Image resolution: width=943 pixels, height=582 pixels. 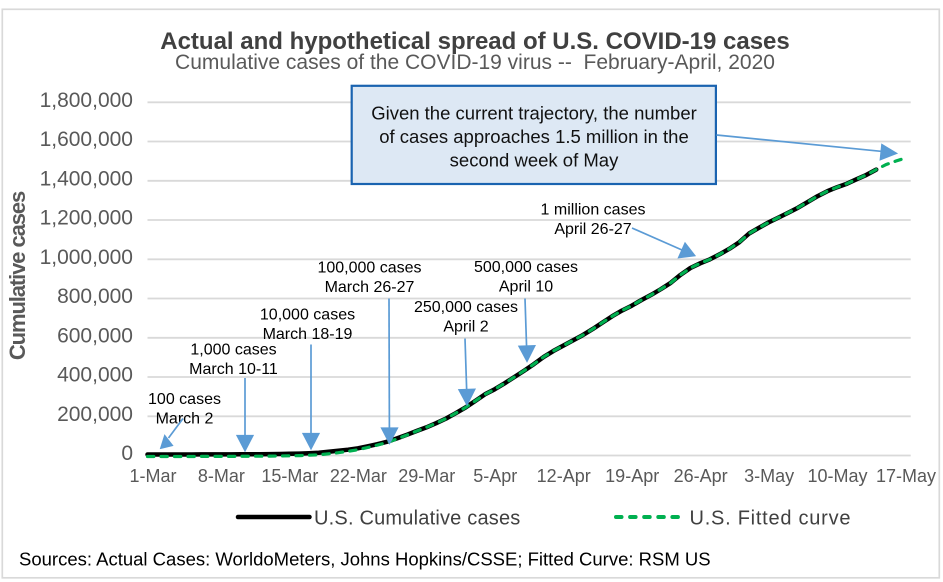 What do you see at coordinates (526, 287) in the screenshot?
I see `svg-text: April 10` at bounding box center [526, 287].